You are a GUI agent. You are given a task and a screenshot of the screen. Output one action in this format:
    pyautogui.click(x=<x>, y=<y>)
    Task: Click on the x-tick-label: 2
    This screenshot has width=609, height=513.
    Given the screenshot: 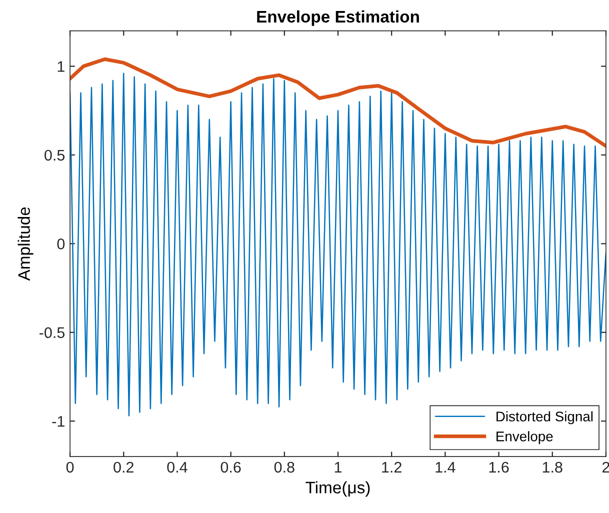 What is the action you would take?
    pyautogui.click(x=605, y=467)
    